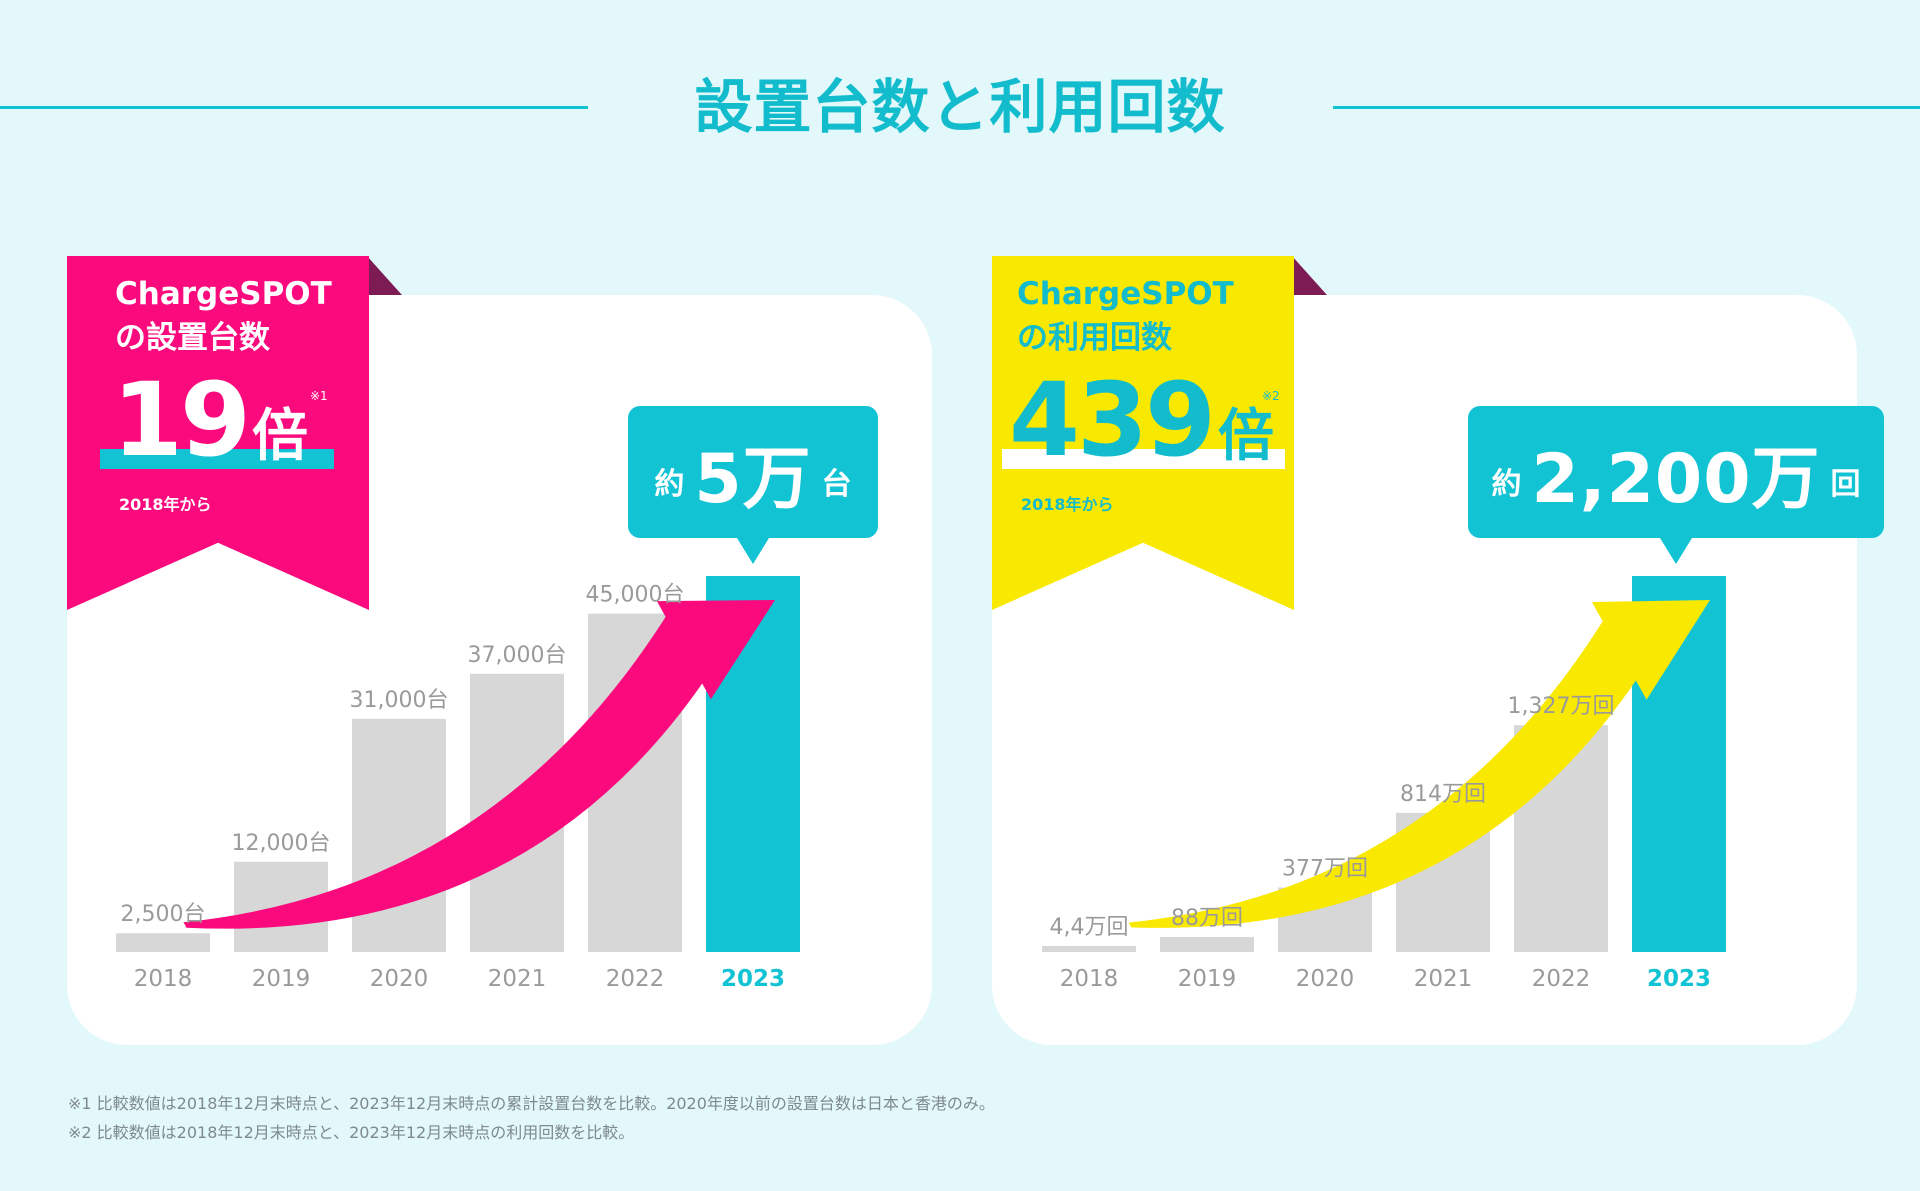 This screenshot has width=1920, height=1191. What do you see at coordinates (1271, 396) in the screenshot?
I see `note-mark: ※2` at bounding box center [1271, 396].